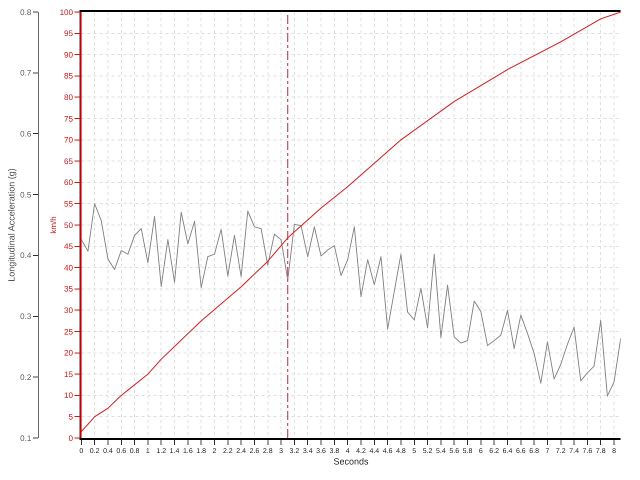 The height and width of the screenshot is (480, 640). Describe the element at coordinates (69, 76) in the screenshot. I see `y2-tick-label: 85` at that location.